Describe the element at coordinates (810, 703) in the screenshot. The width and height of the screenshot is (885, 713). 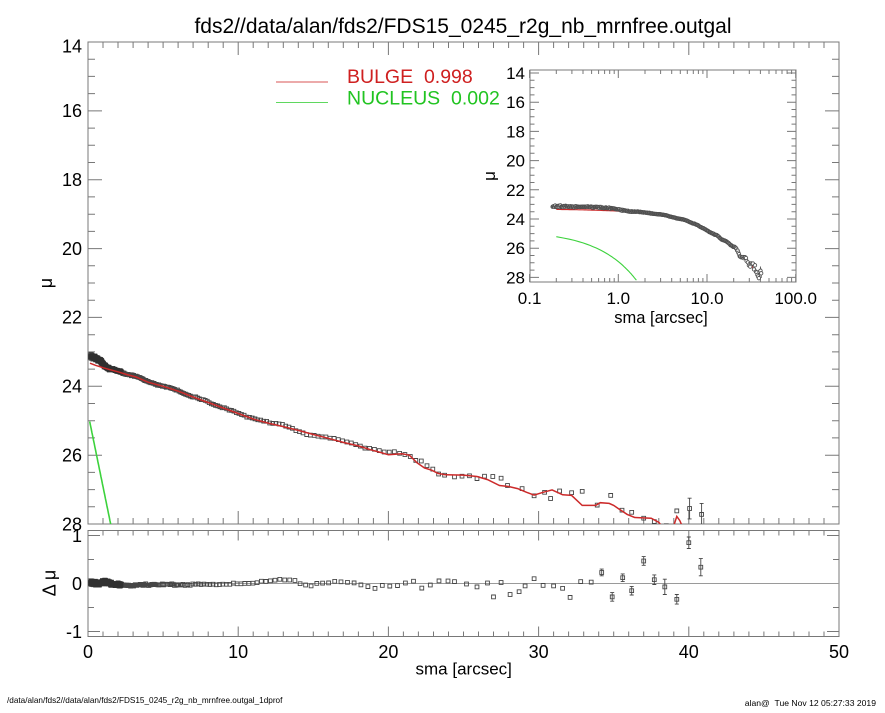
I see `svg-text:alan@ Tue Nov 12 05:27:33 201: alan@ Tue Nov 12 05:27:33 2019` at that location.